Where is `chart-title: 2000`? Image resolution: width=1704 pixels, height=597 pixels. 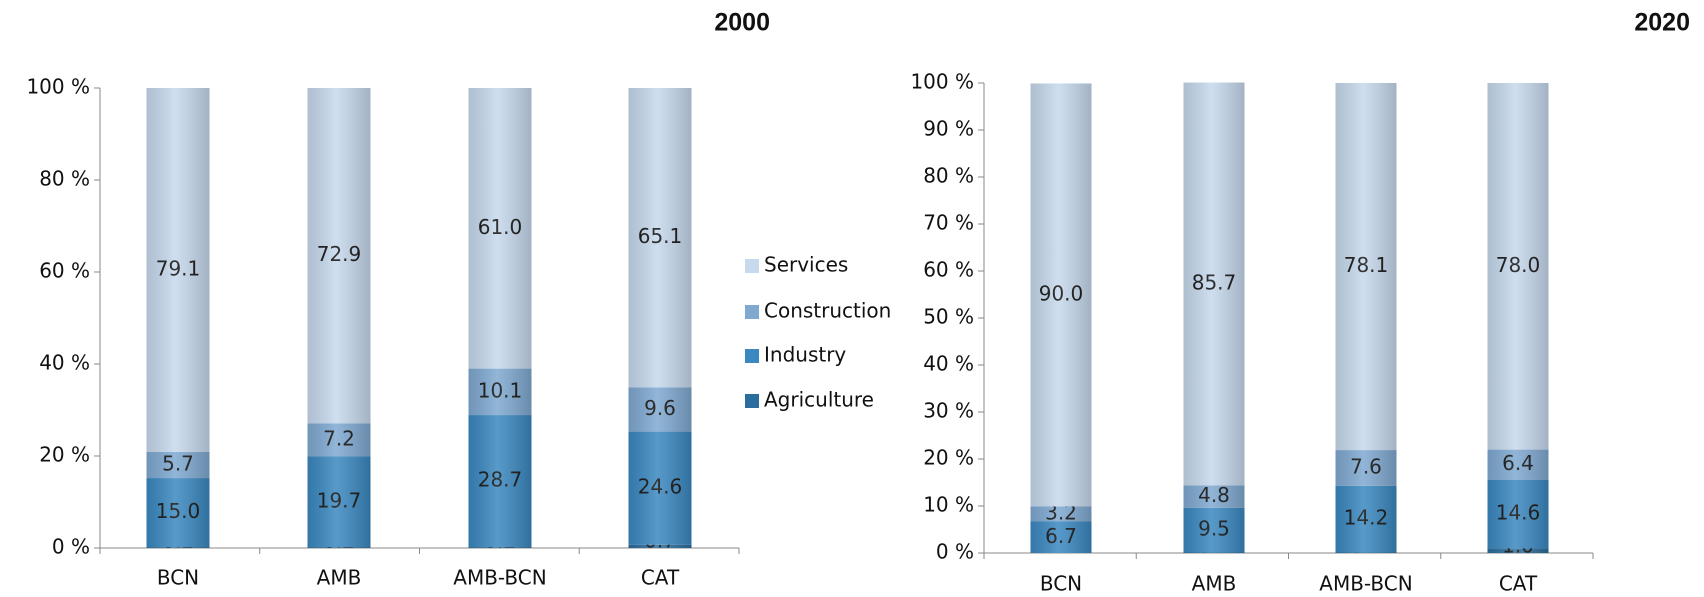
chart-title: 2000 is located at coordinates (742, 23).